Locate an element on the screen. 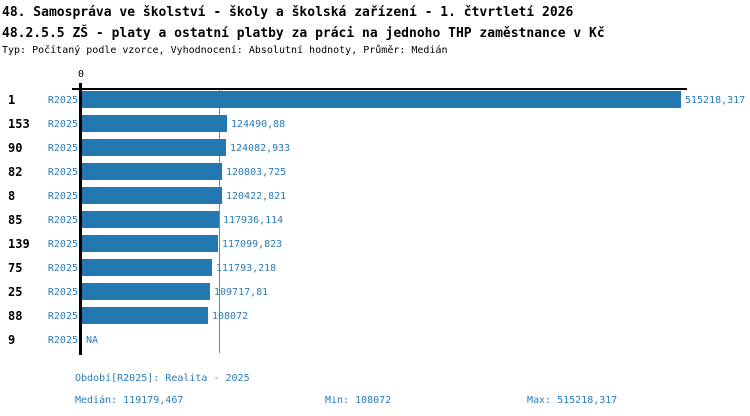  median-marker-line is located at coordinates (219, 221).